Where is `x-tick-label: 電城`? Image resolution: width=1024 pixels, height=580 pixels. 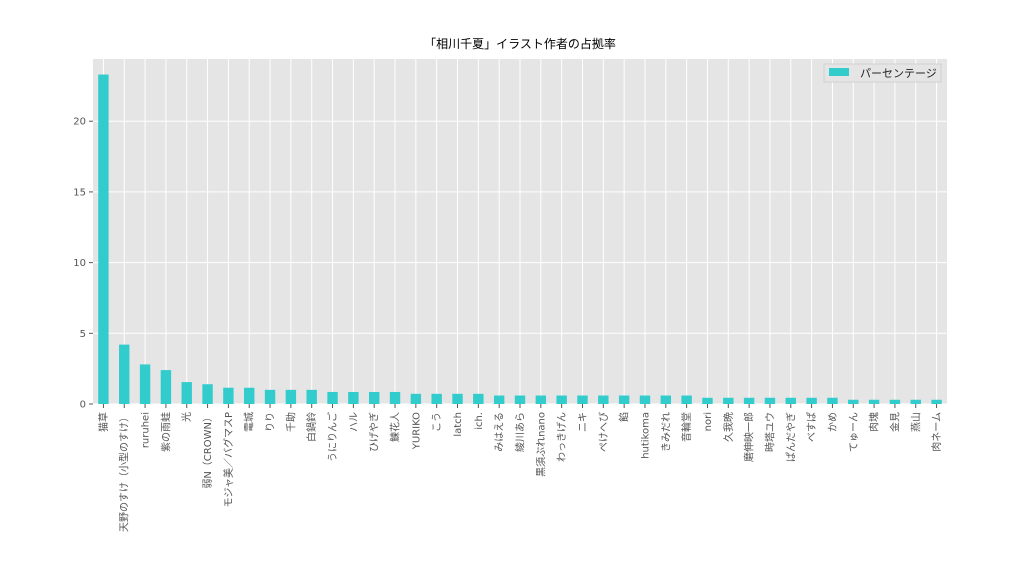
x-tick-label: 電城 is located at coordinates (250, 422).